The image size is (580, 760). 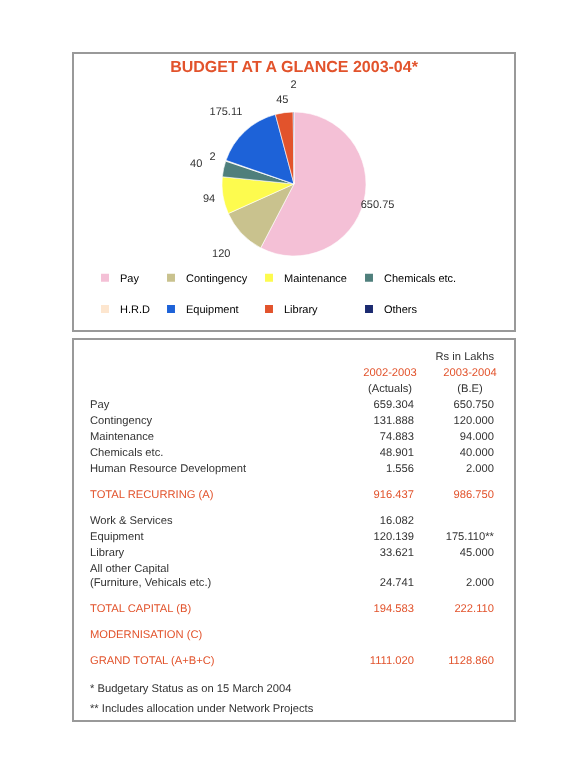 I want to click on chart-title: BUDGET AT A GLANCE 2003-04*, so click(x=295, y=67).